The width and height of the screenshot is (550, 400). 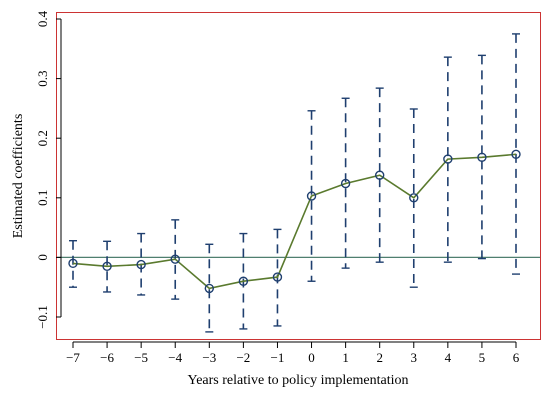 What do you see at coordinates (42, 317) in the screenshot?
I see `y-tick-label: −0.1` at bounding box center [42, 317].